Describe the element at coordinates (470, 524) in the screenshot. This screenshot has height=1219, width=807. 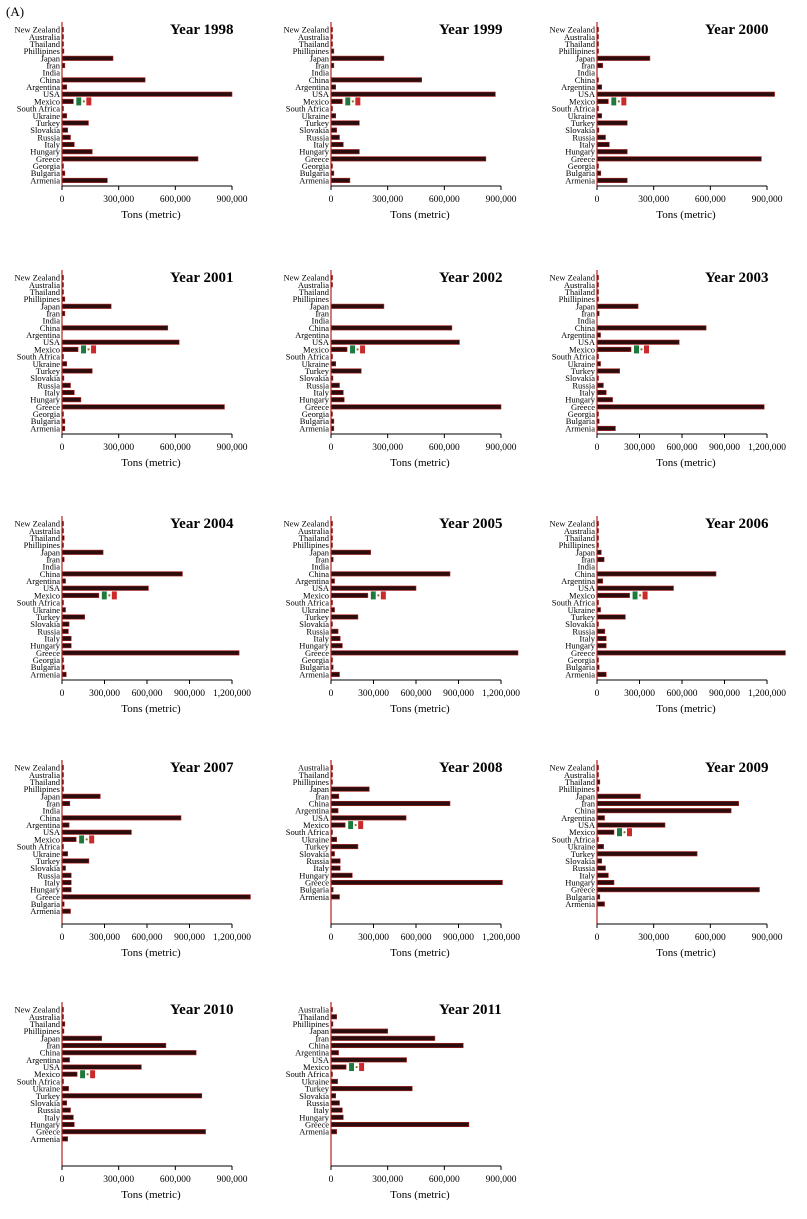
I see `chart-title: Year 2005` at that location.